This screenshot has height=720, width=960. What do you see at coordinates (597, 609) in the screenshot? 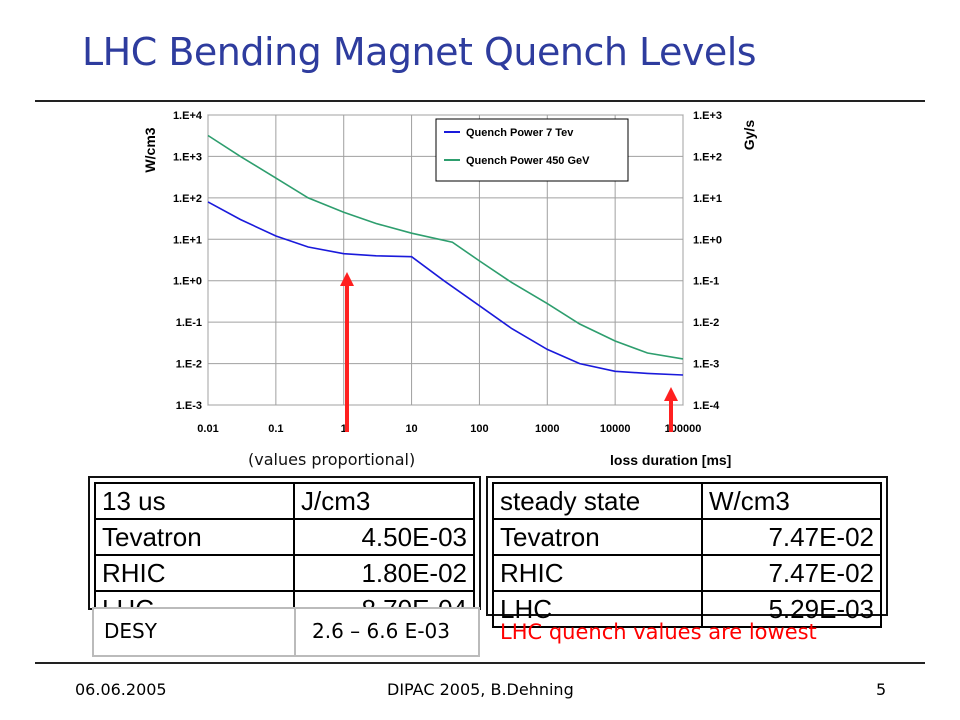
I see `table-cell: LHC` at bounding box center [597, 609].